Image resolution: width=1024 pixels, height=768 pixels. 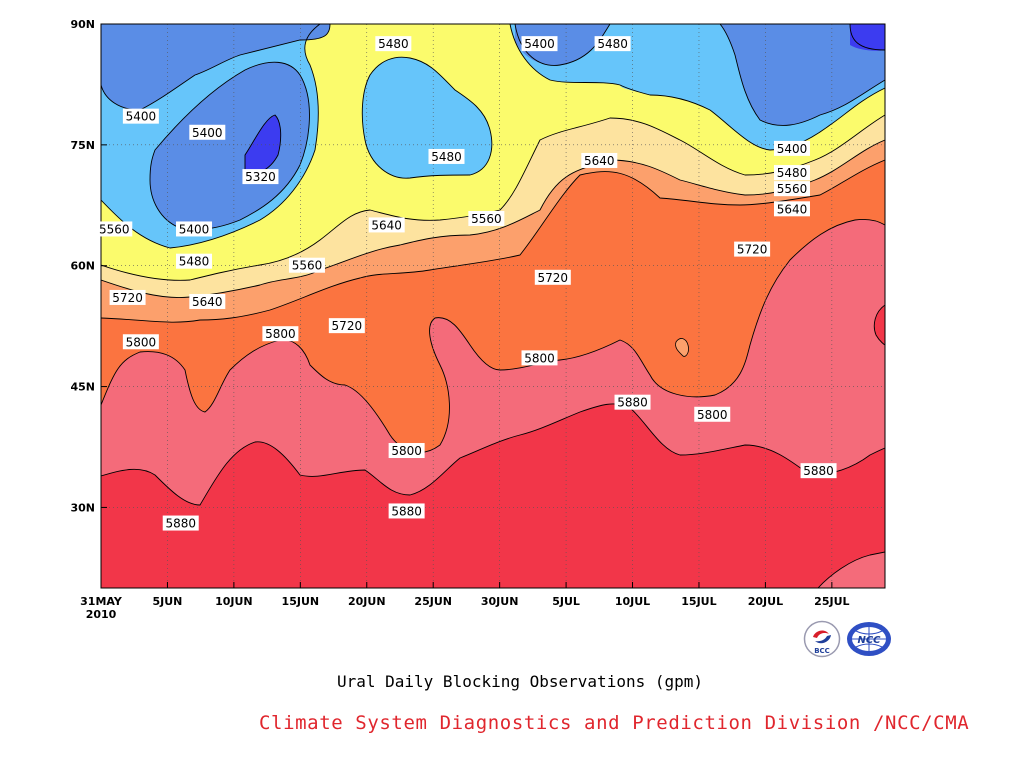 What do you see at coordinates (822, 651) in the screenshot?
I see `bcc-logo-text: BCC` at bounding box center [822, 651].